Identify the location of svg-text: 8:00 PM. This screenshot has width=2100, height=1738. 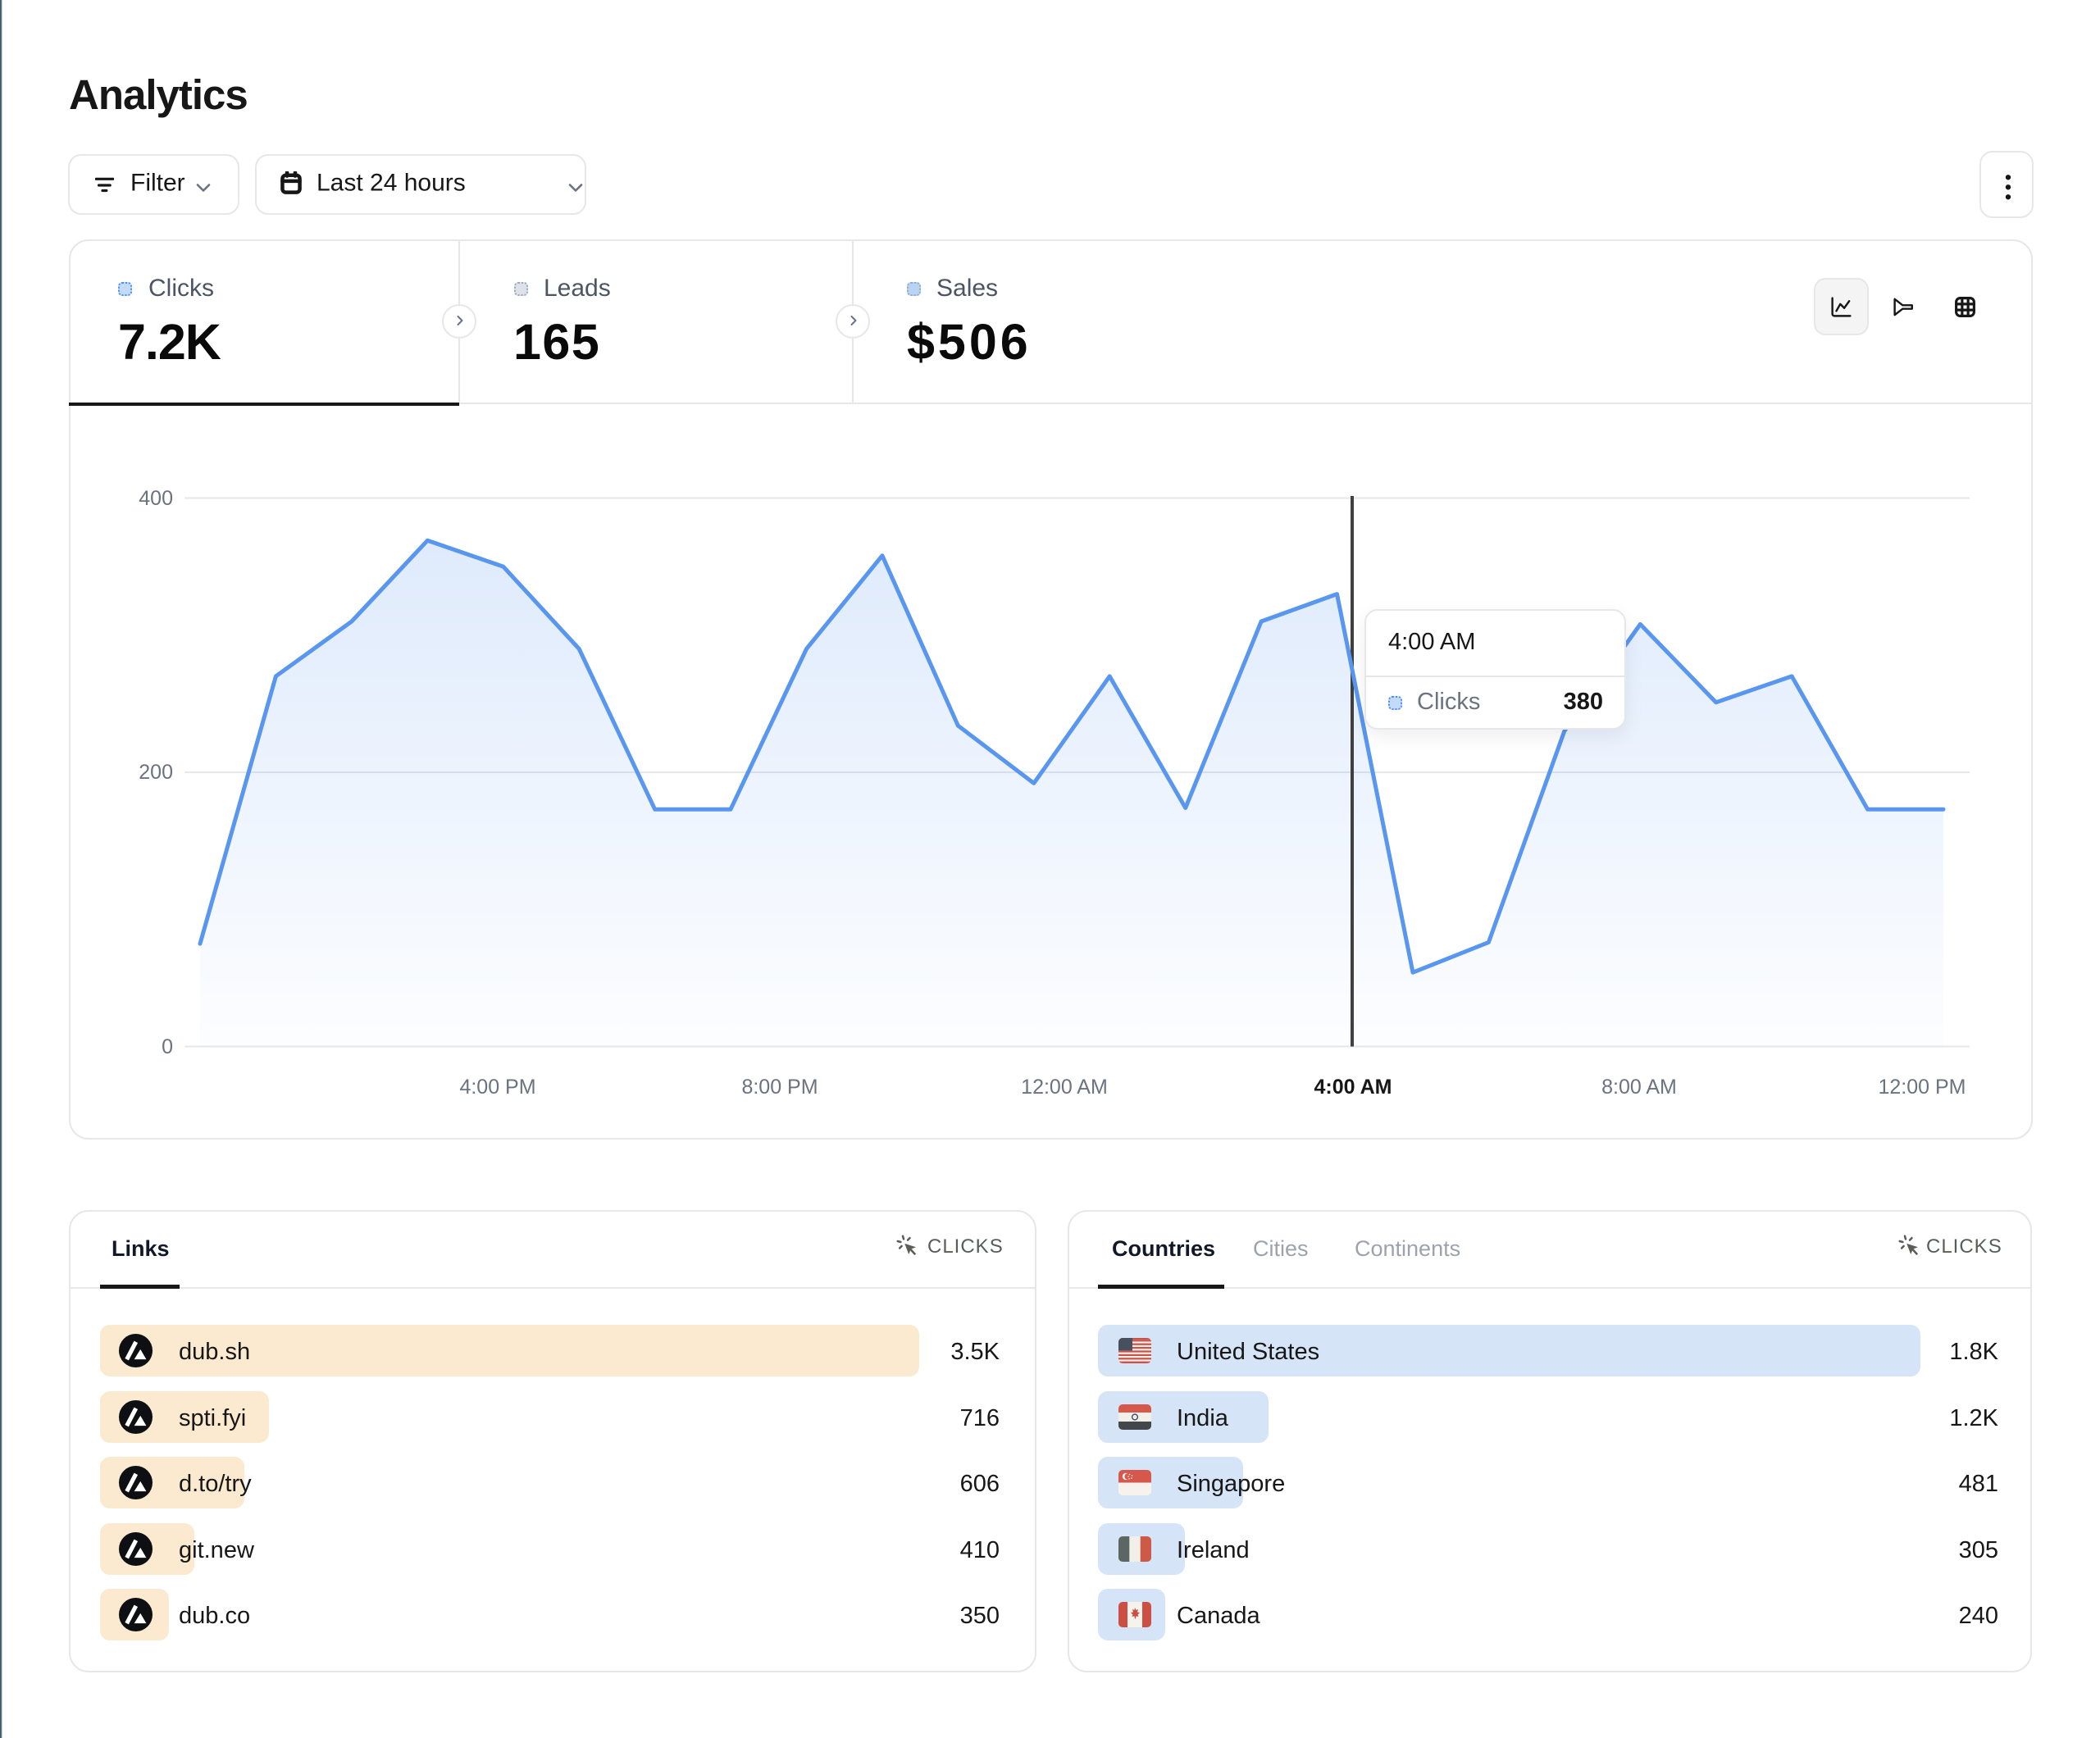
(779, 1087).